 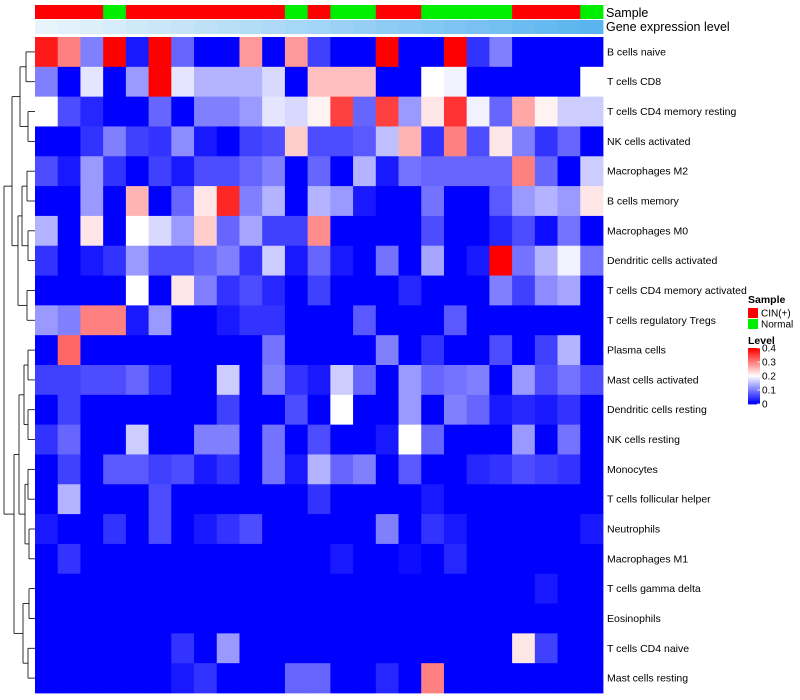 I want to click on row-label: Macrophages M1, so click(x=647, y=559).